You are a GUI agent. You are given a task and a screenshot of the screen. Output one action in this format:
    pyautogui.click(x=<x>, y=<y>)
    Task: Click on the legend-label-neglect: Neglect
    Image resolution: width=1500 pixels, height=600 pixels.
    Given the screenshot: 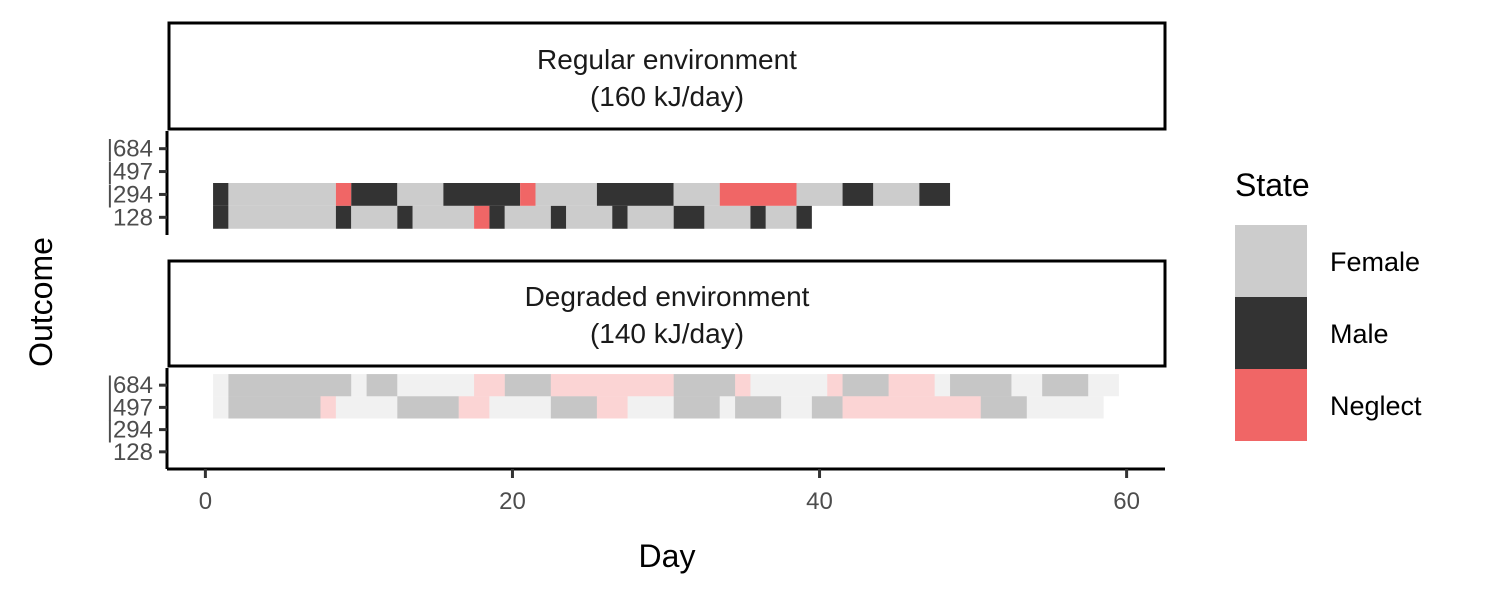 What is the action you would take?
    pyautogui.click(x=1376, y=406)
    